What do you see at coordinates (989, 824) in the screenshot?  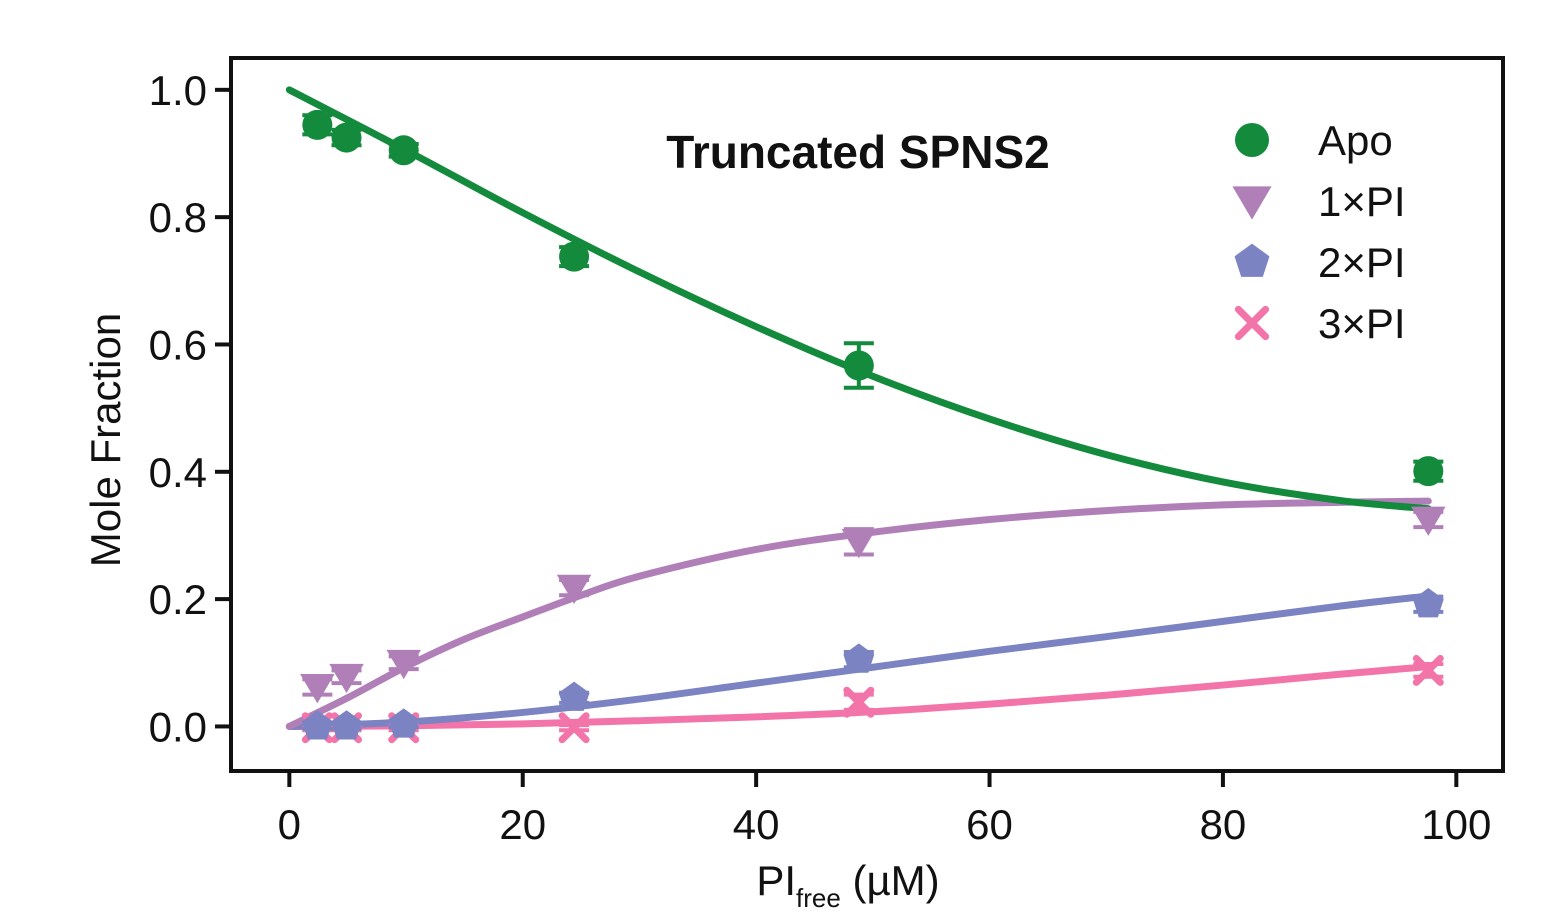 I see `x-tick-label: 60` at bounding box center [989, 824].